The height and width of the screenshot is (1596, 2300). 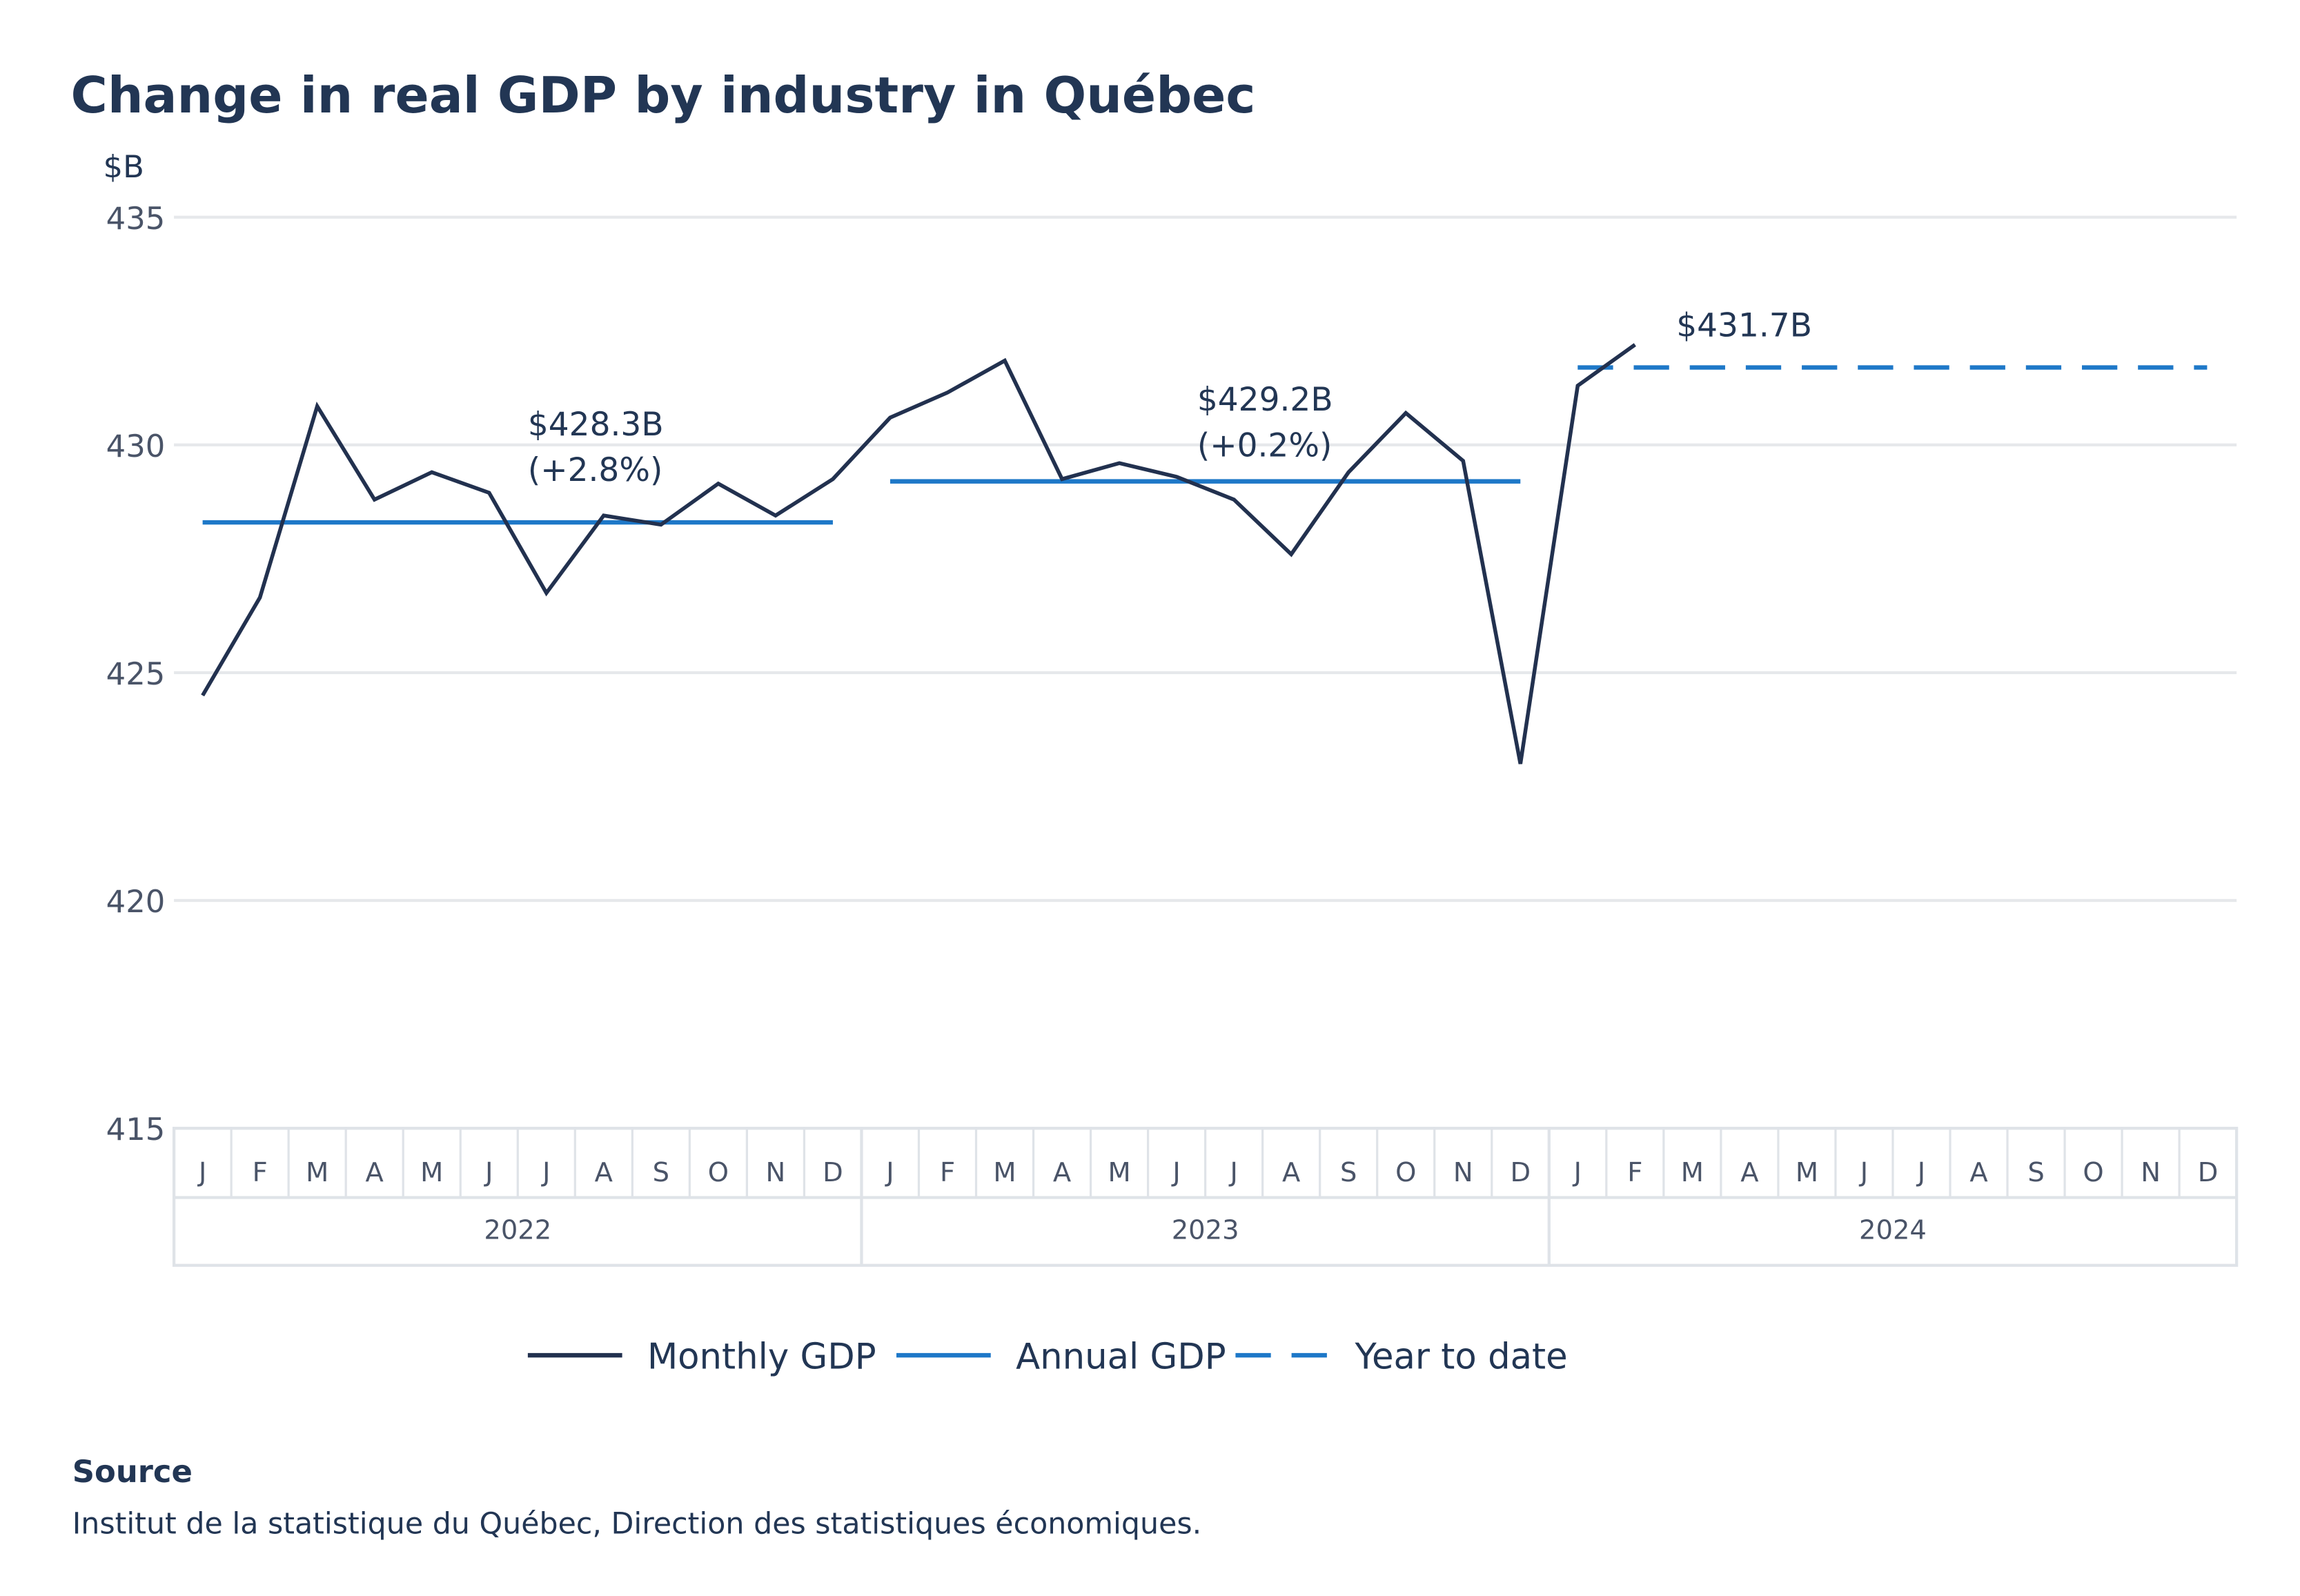 I want to click on annotation-label: (+2.8%), so click(x=595, y=470).